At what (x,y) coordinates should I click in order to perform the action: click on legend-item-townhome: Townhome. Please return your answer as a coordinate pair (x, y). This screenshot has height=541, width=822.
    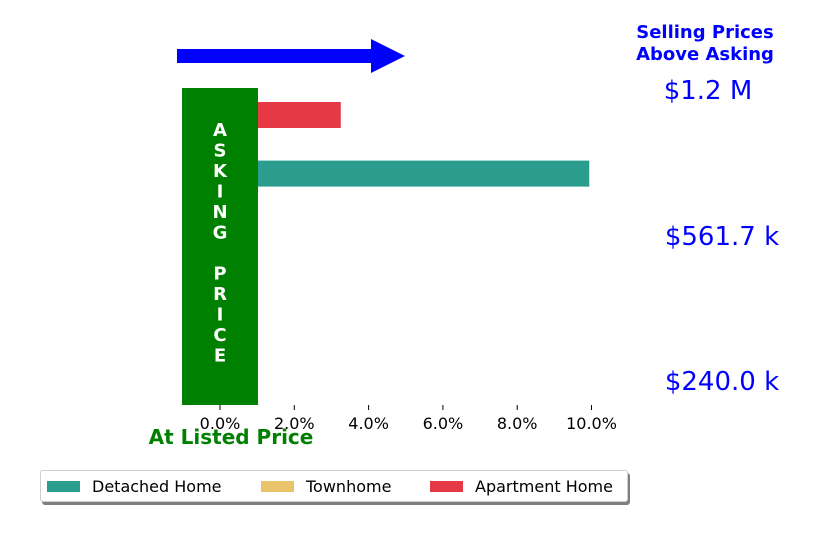
    Looking at the image, I should click on (326, 486).